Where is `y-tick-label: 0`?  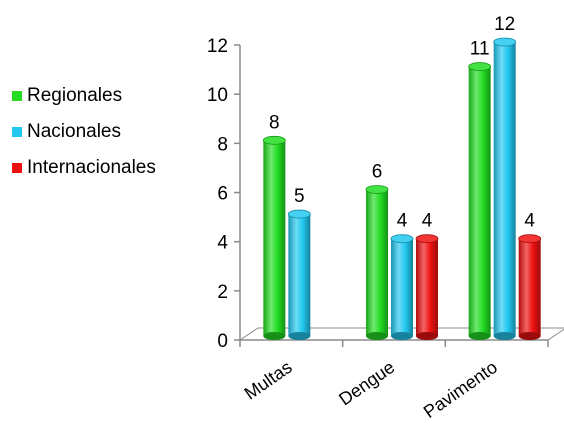
y-tick-label: 0 is located at coordinates (222, 341).